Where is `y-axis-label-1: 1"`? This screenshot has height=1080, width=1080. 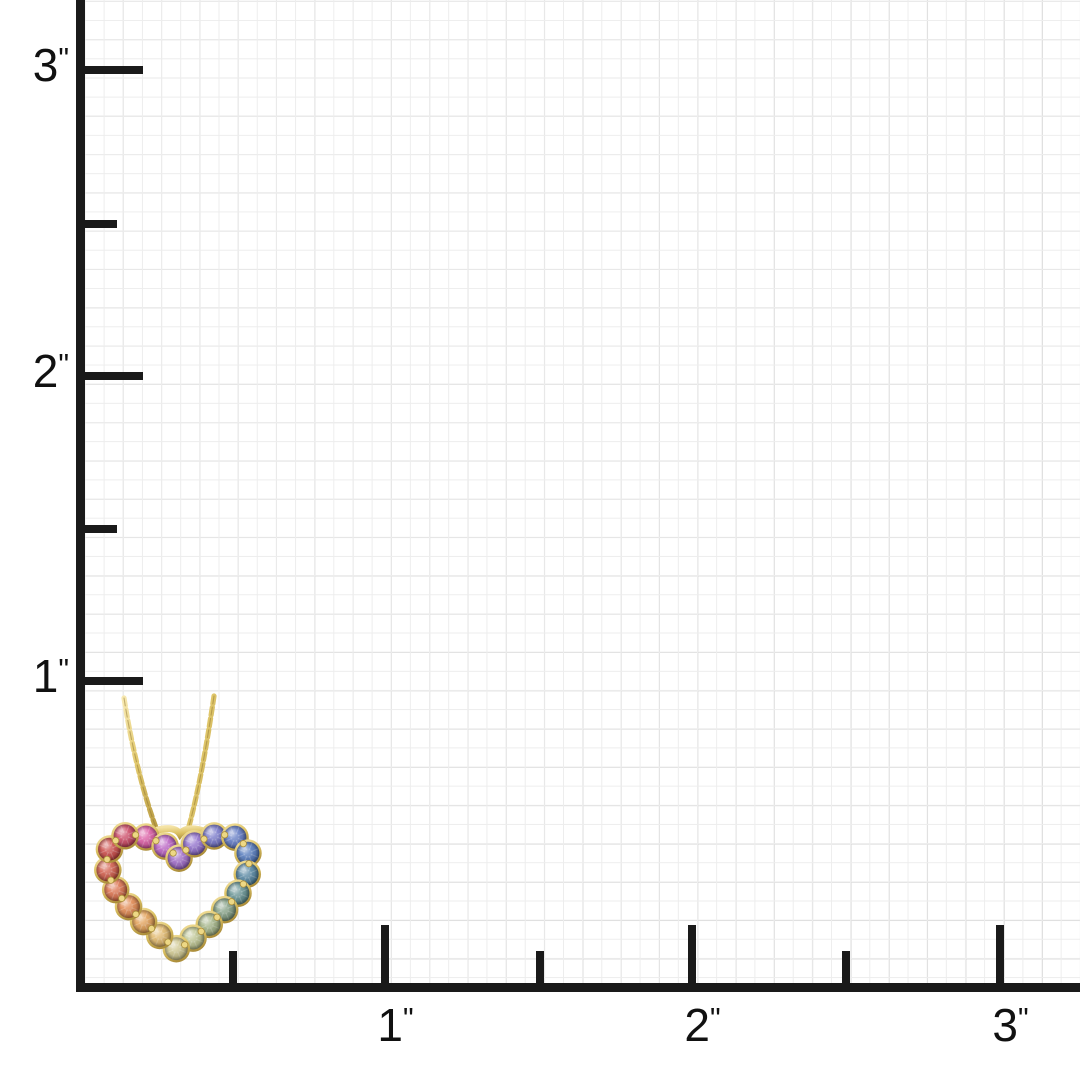
y-axis-label-1: 1" is located at coordinates (50, 676).